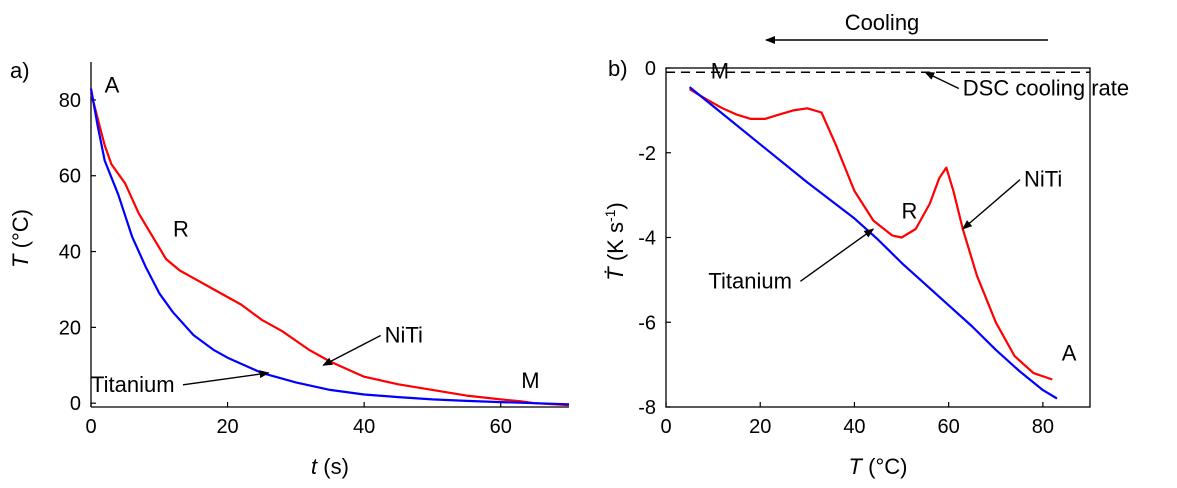  I want to click on x-axis-label-variable: t, so click(314, 466).